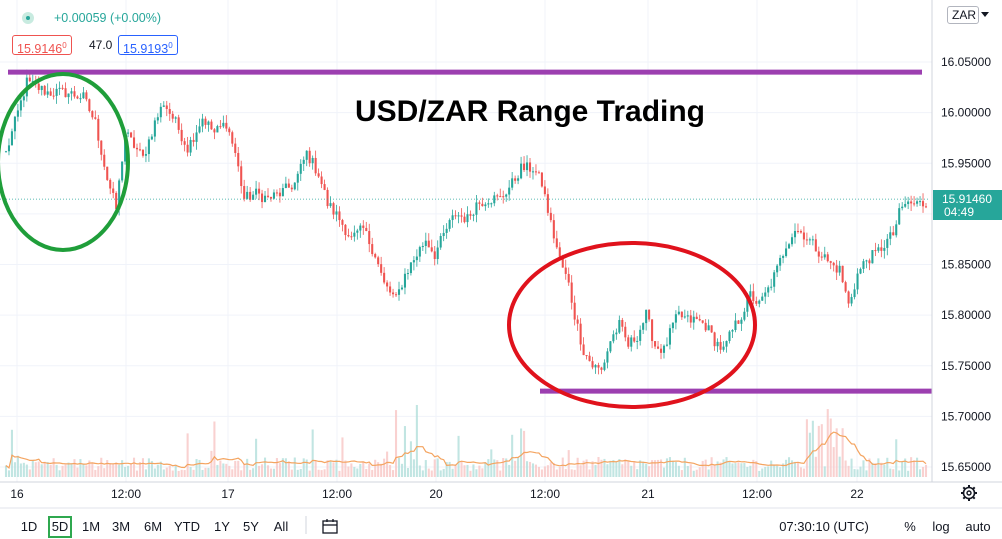 This screenshot has width=1002, height=539. What do you see at coordinates (330, 526) in the screenshot?
I see `calendar-range-icon` at bounding box center [330, 526].